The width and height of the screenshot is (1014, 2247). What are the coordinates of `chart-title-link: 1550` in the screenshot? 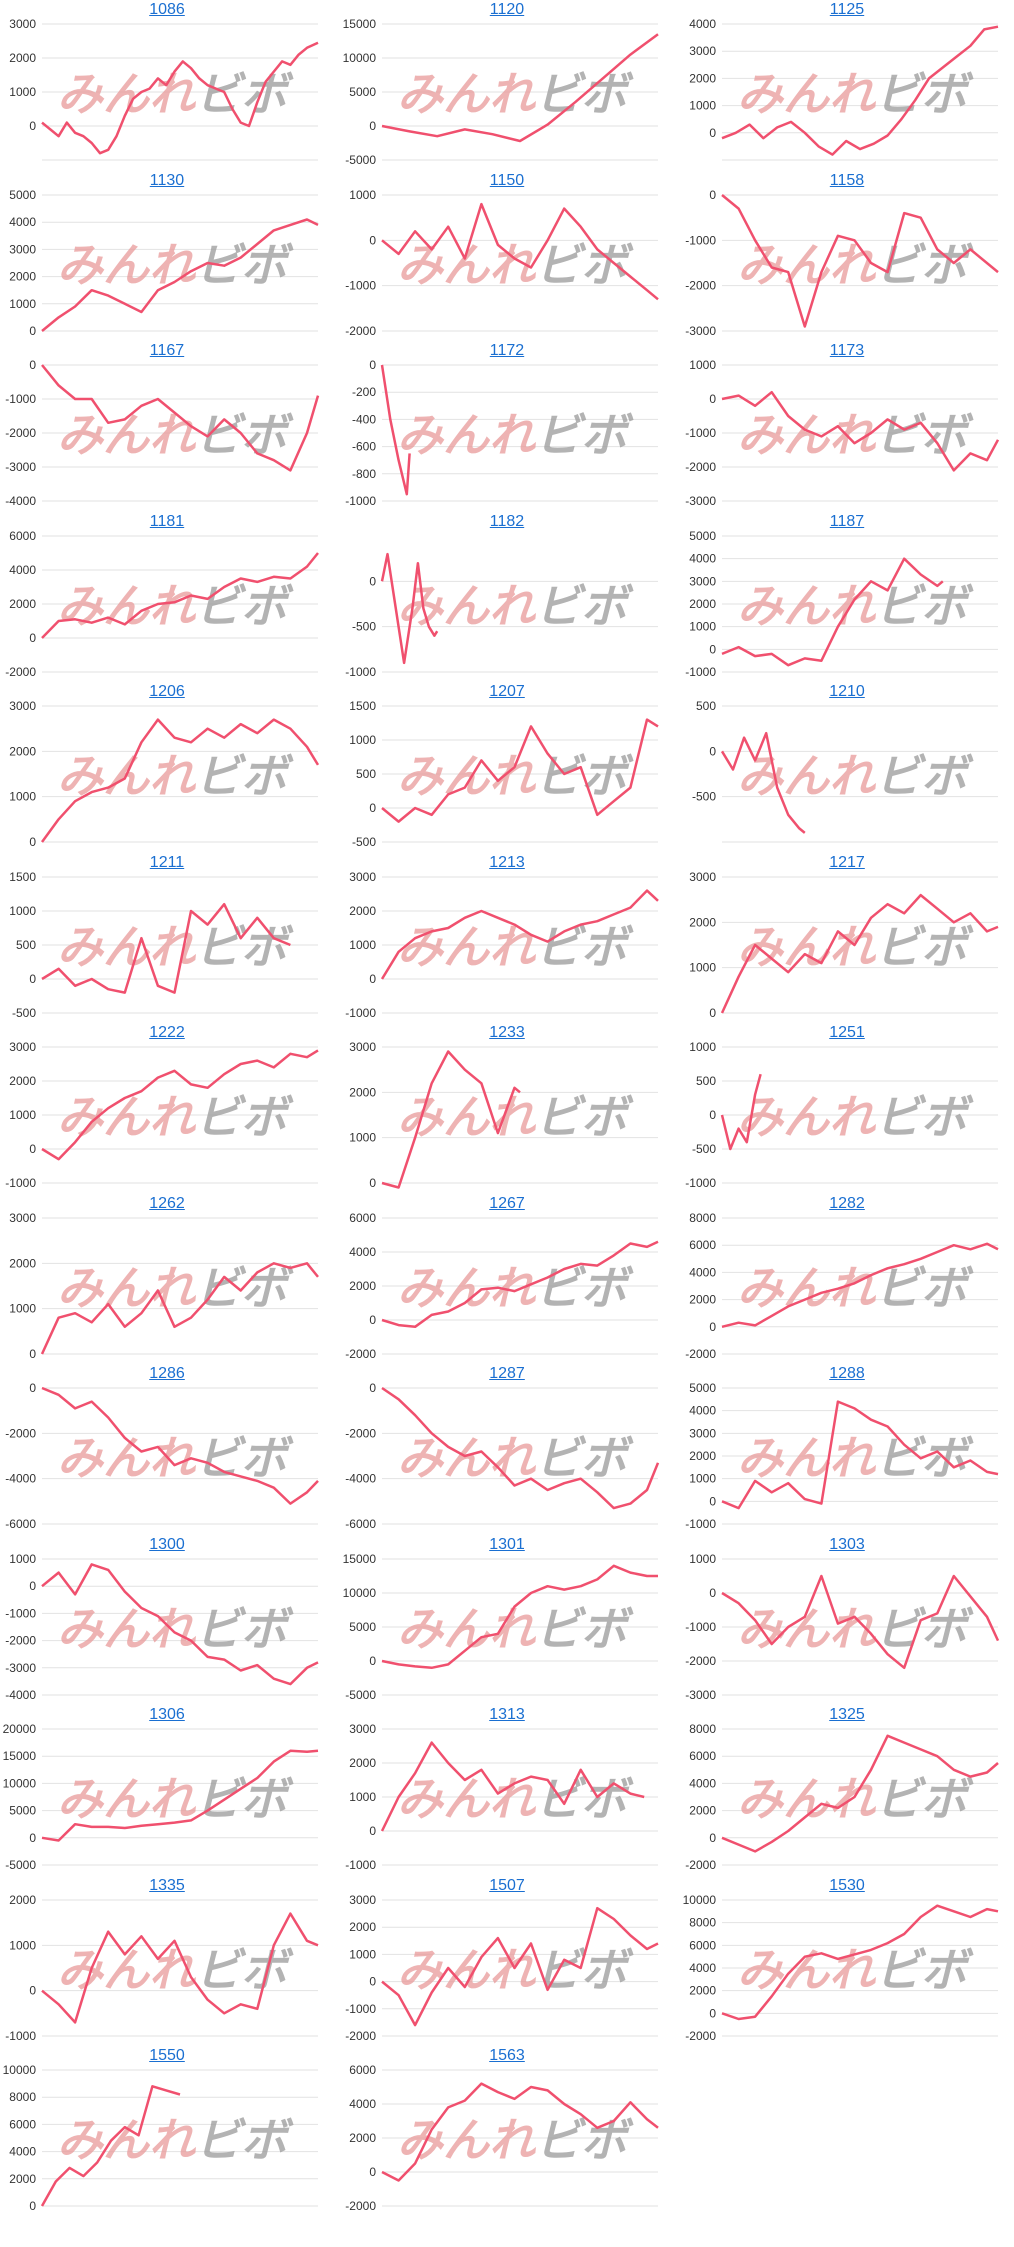 It's located at (167, 2055).